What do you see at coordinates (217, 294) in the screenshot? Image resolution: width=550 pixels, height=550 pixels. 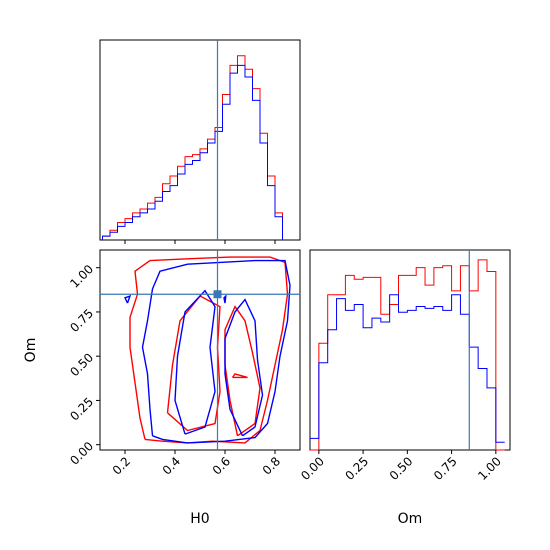 I see `joint-truth-marker` at bounding box center [217, 294].